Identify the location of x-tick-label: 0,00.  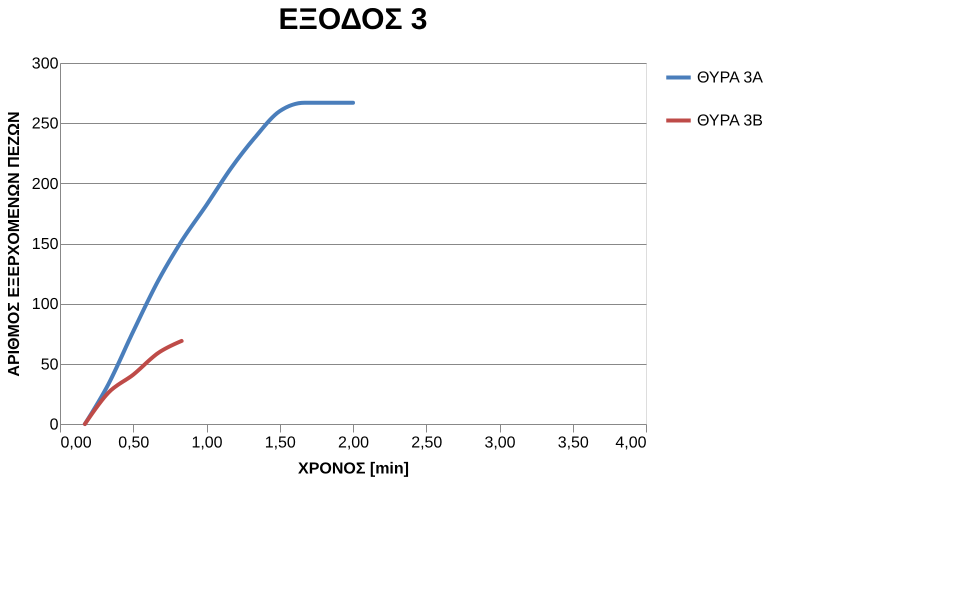
(76, 443).